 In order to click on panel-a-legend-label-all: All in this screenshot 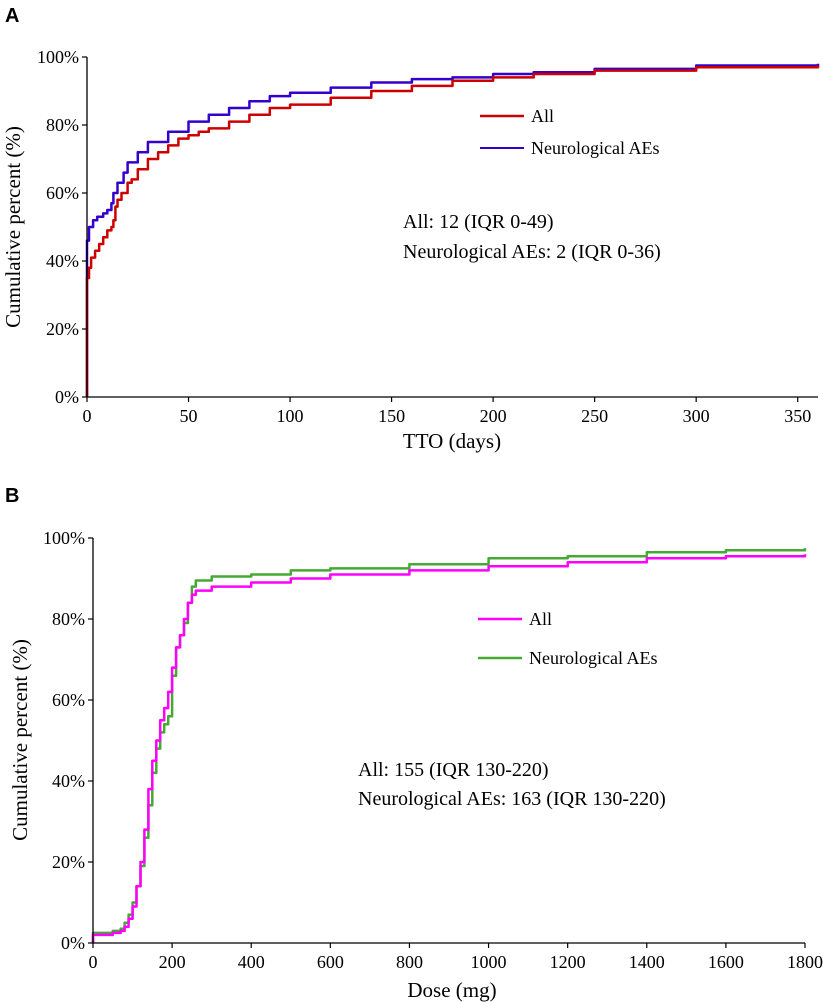, I will do `click(542, 116)`.